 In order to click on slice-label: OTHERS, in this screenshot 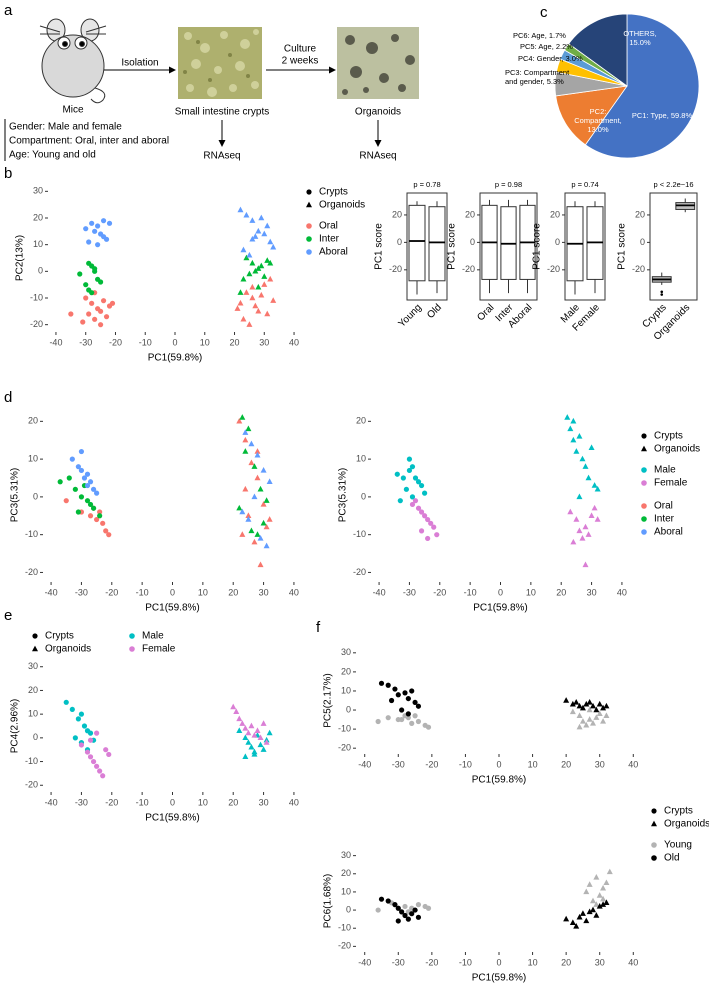, I will do `click(639, 33)`.